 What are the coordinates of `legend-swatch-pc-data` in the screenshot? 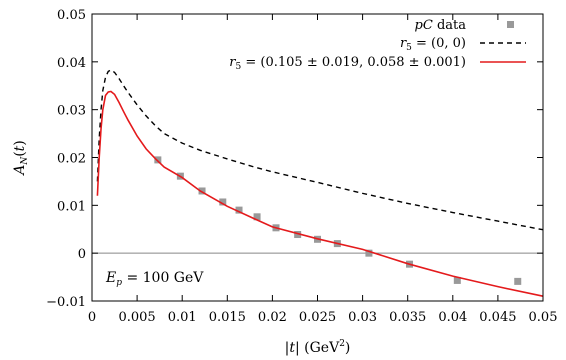 It's located at (510, 24).